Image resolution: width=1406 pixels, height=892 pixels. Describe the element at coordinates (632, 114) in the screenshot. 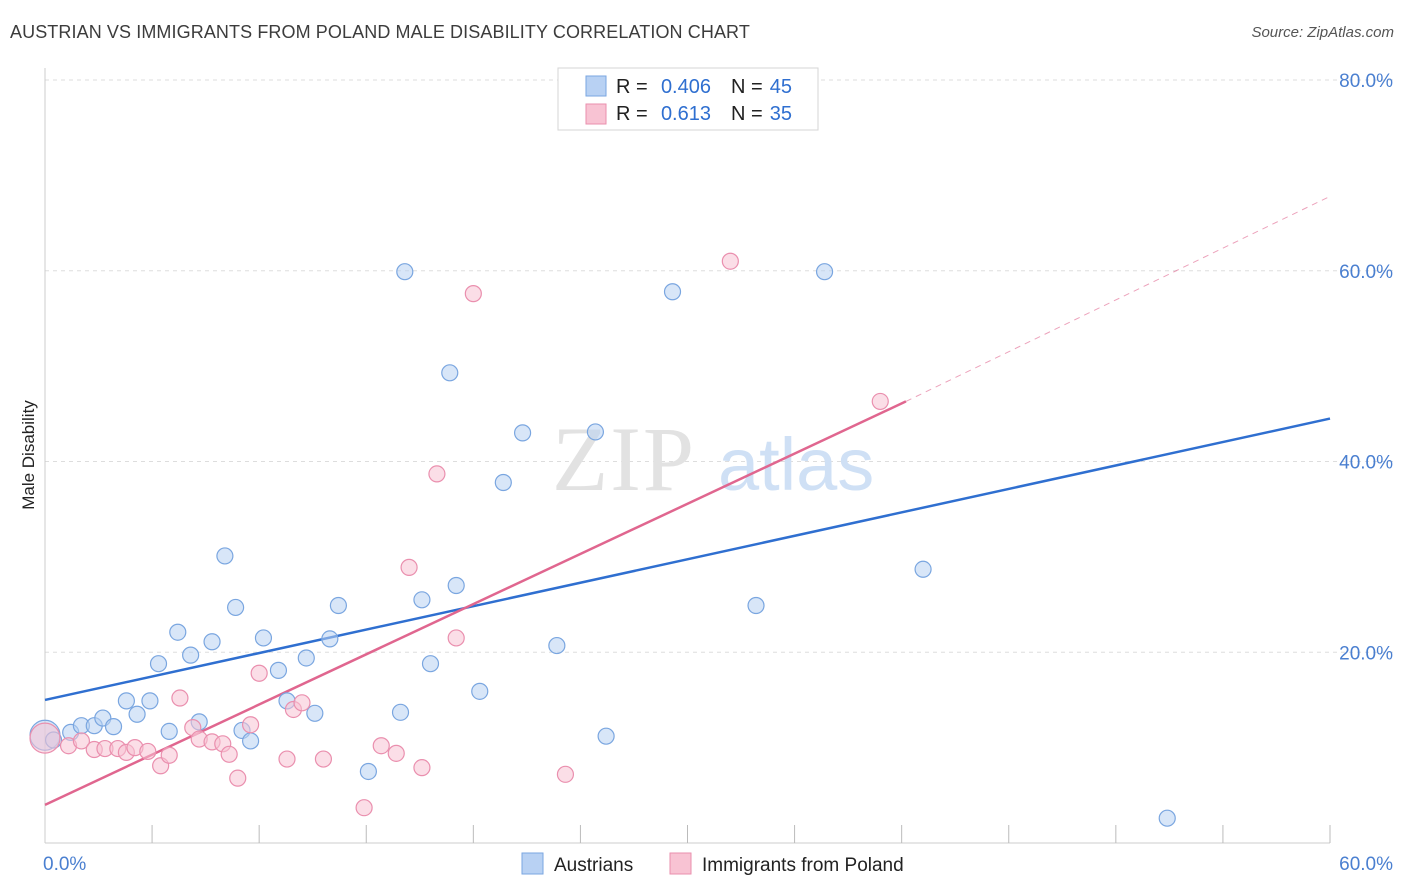

I see `legend-r-label-2: R =` at that location.